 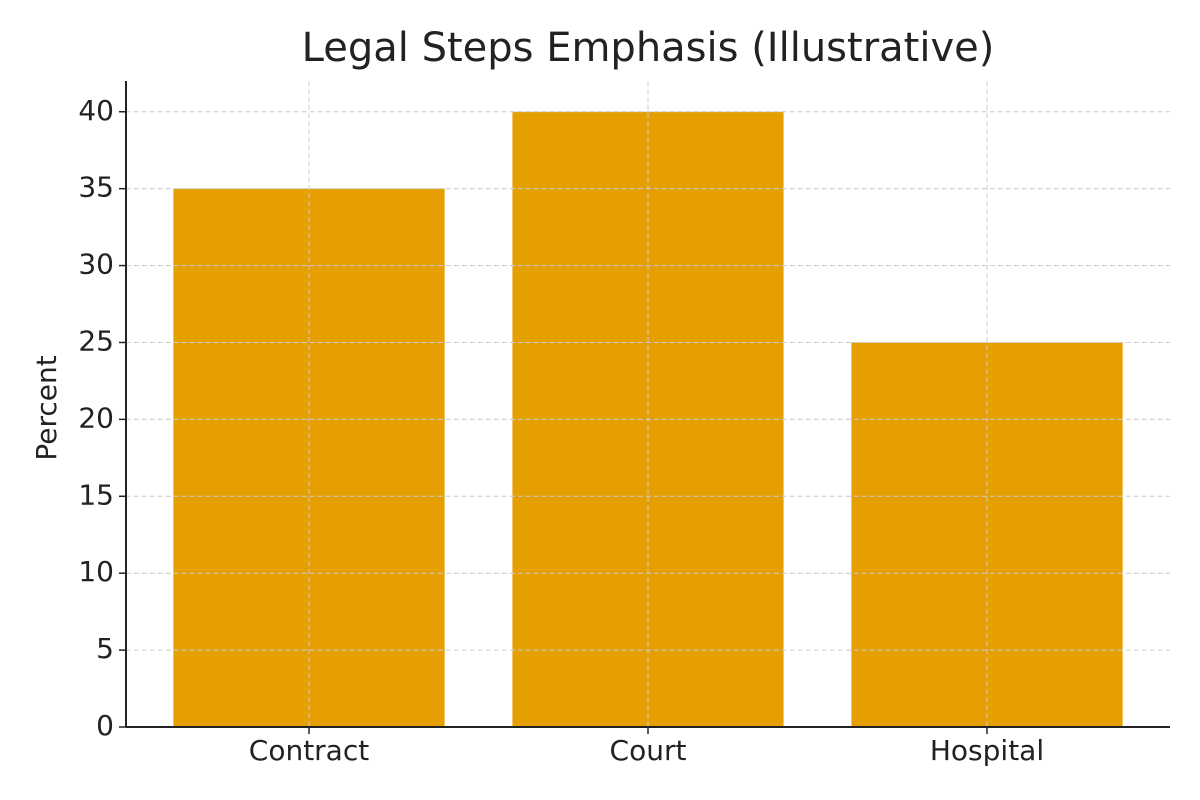 I want to click on x-tick-label: Contract, so click(x=309, y=750).